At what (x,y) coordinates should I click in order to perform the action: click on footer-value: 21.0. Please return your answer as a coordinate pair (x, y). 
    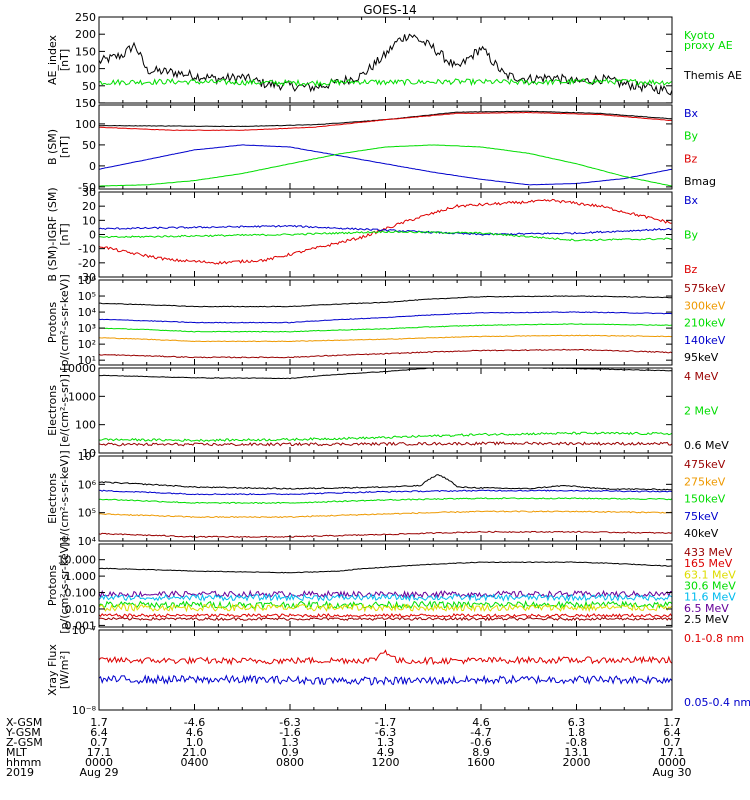
    Looking at the image, I should click on (194, 752).